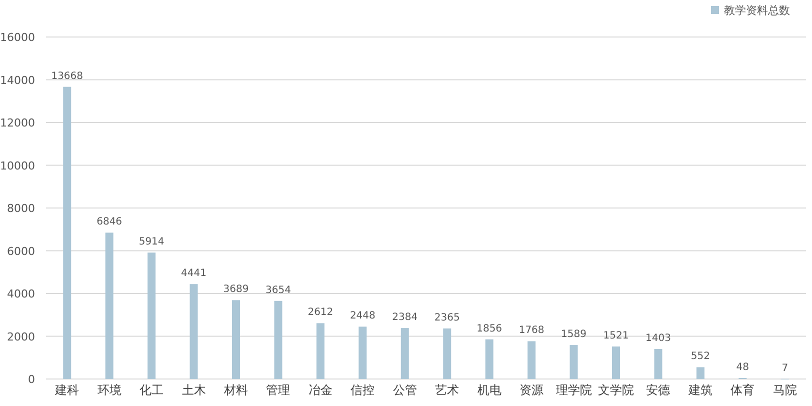 The height and width of the screenshot is (406, 812). I want to click on data-label: 13668, so click(67, 76).